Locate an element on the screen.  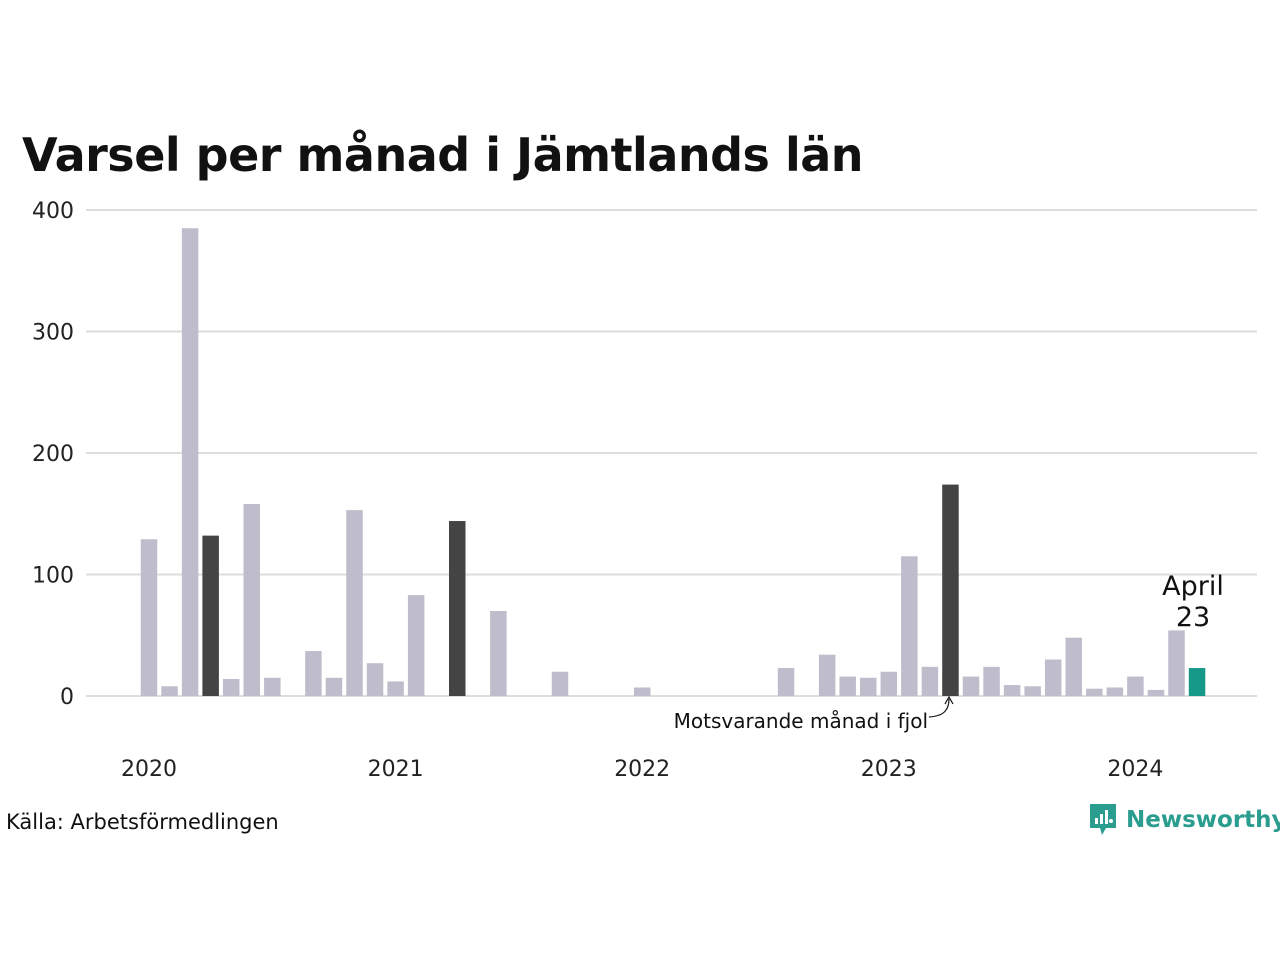
current-month-label: April is located at coordinates (1193, 586).